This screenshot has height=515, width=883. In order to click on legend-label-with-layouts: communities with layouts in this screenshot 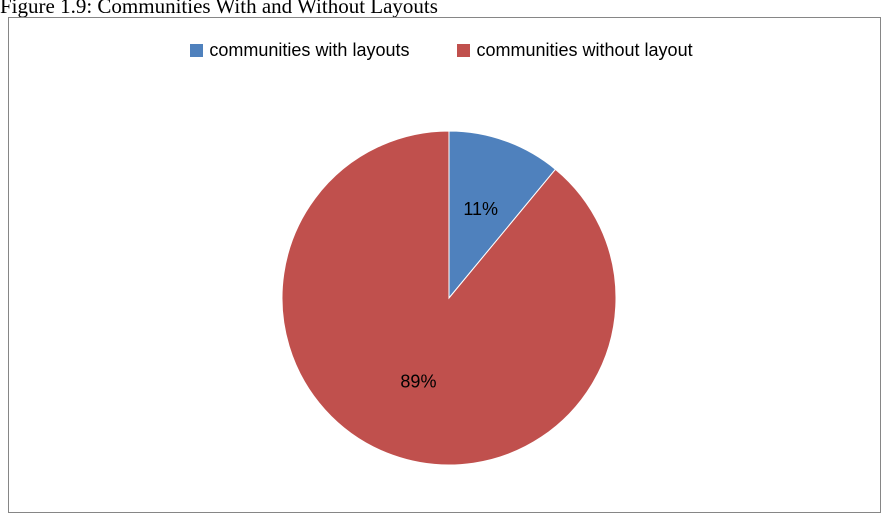, I will do `click(309, 50)`.